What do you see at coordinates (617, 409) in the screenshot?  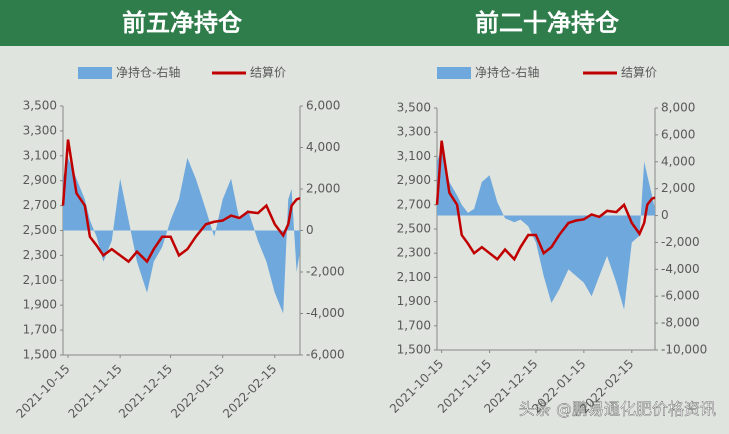 I see `watermark: 头条 @鹏易通化肥价格资讯` at bounding box center [617, 409].